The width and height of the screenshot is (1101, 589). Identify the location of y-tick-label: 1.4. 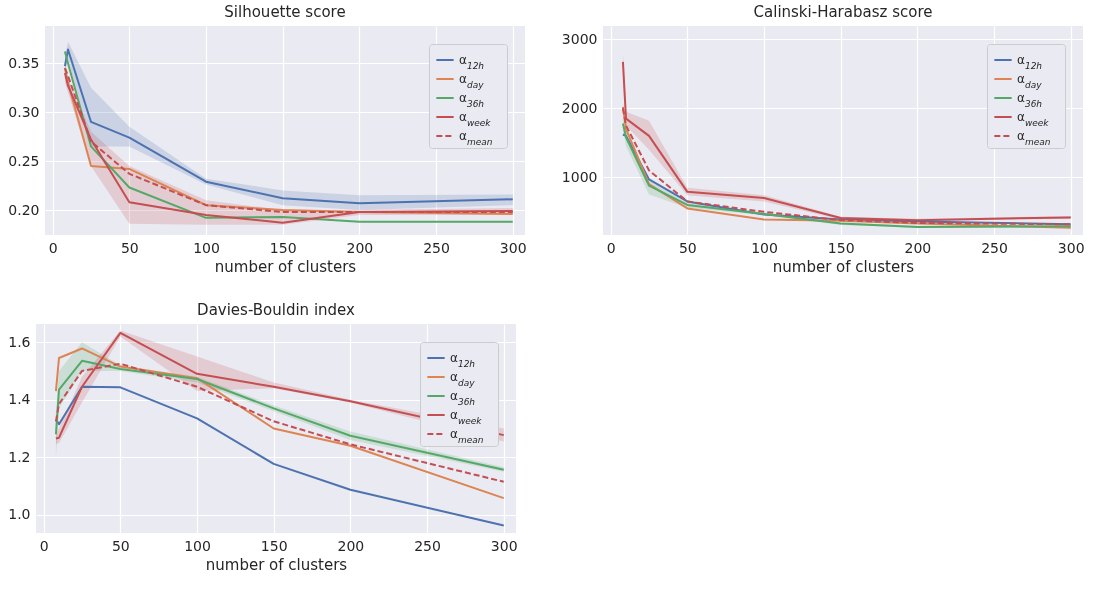
(19, 399).